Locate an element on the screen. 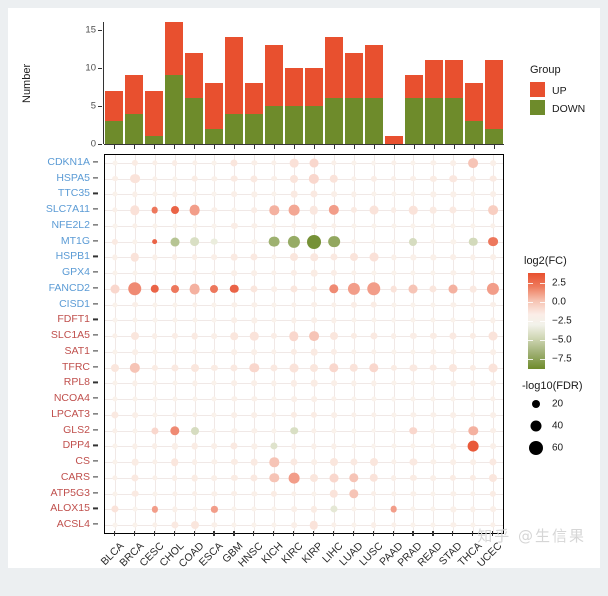  bar-blca is located at coordinates (114, 117).